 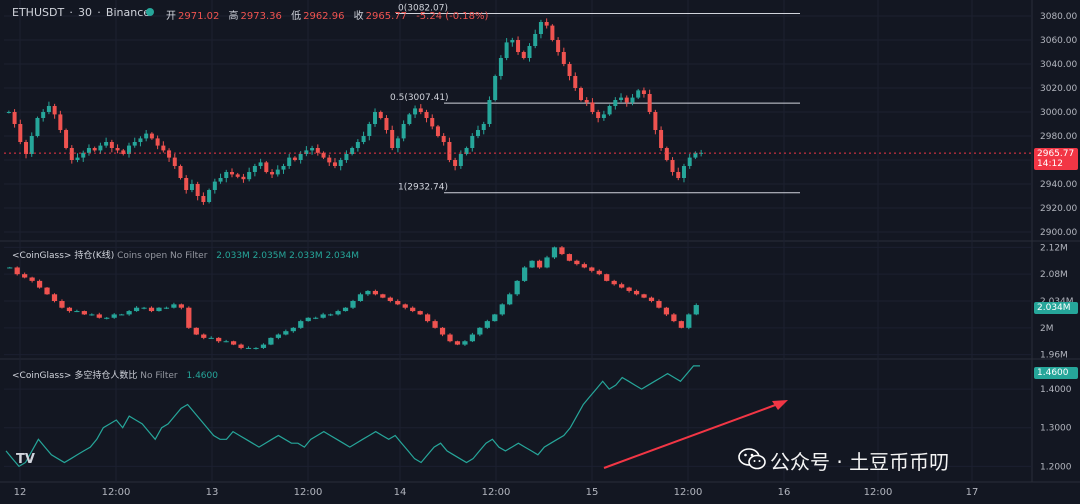 What do you see at coordinates (358, 16) in the screenshot?
I see `close-label: 收` at bounding box center [358, 16].